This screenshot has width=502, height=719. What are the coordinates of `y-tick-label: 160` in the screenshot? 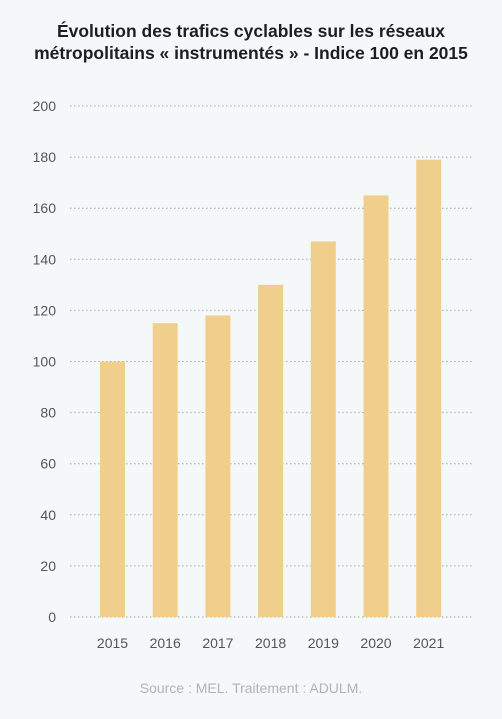 It's located at (45, 208).